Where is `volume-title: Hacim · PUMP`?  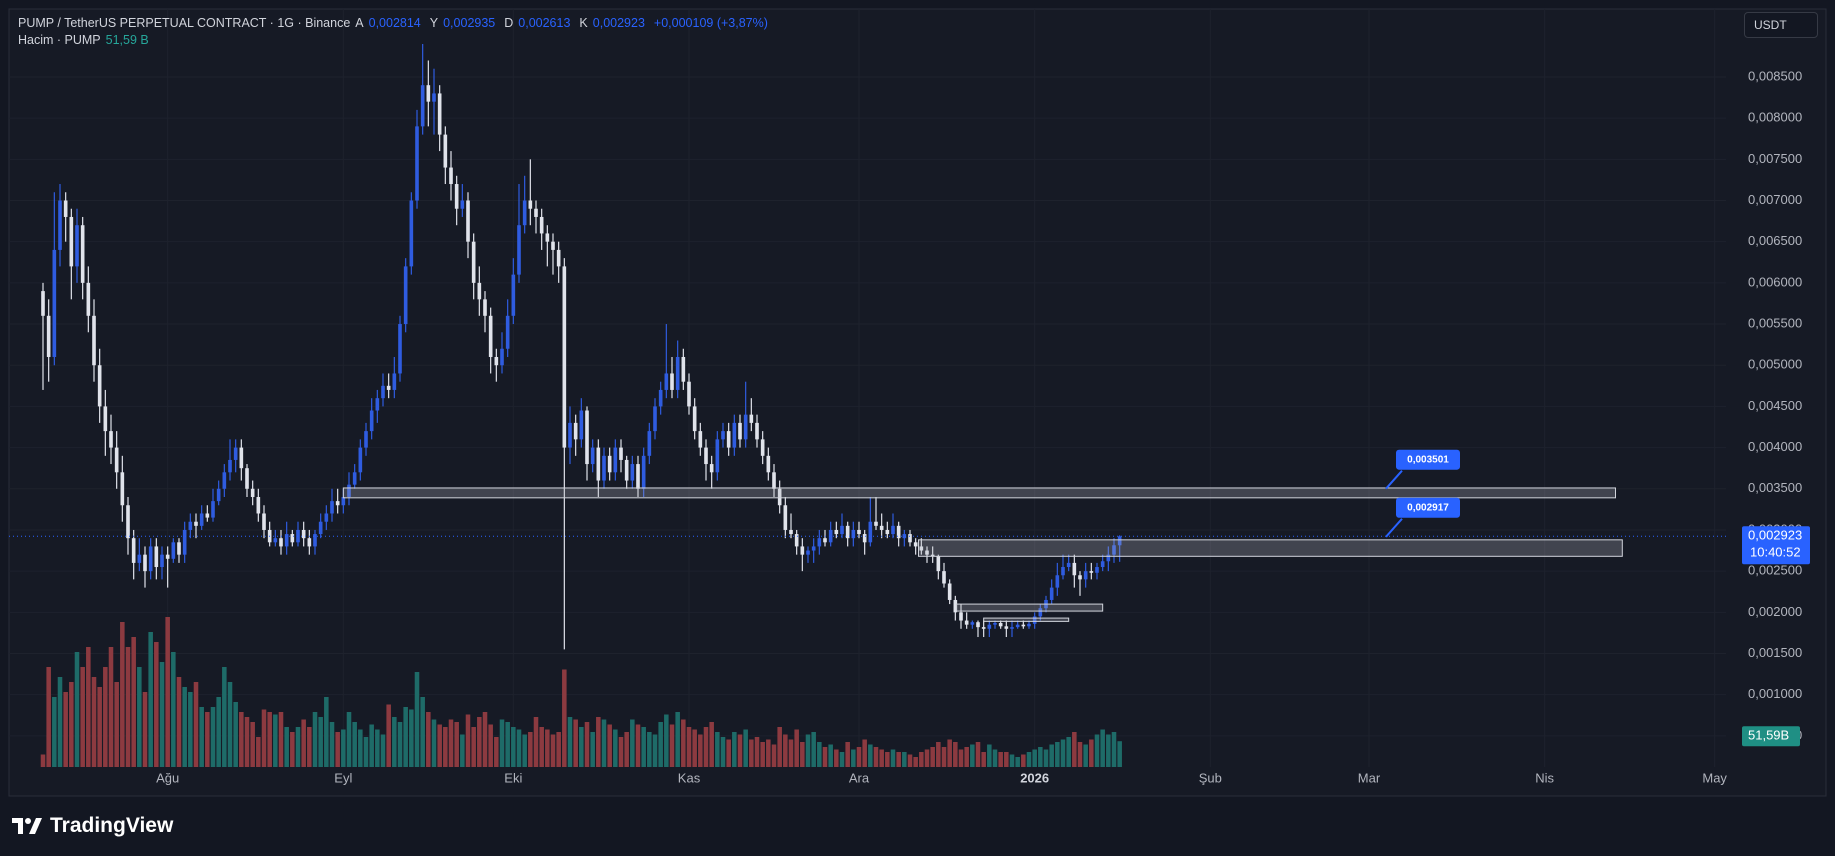
volume-title: Hacim · PUMP is located at coordinates (59, 40).